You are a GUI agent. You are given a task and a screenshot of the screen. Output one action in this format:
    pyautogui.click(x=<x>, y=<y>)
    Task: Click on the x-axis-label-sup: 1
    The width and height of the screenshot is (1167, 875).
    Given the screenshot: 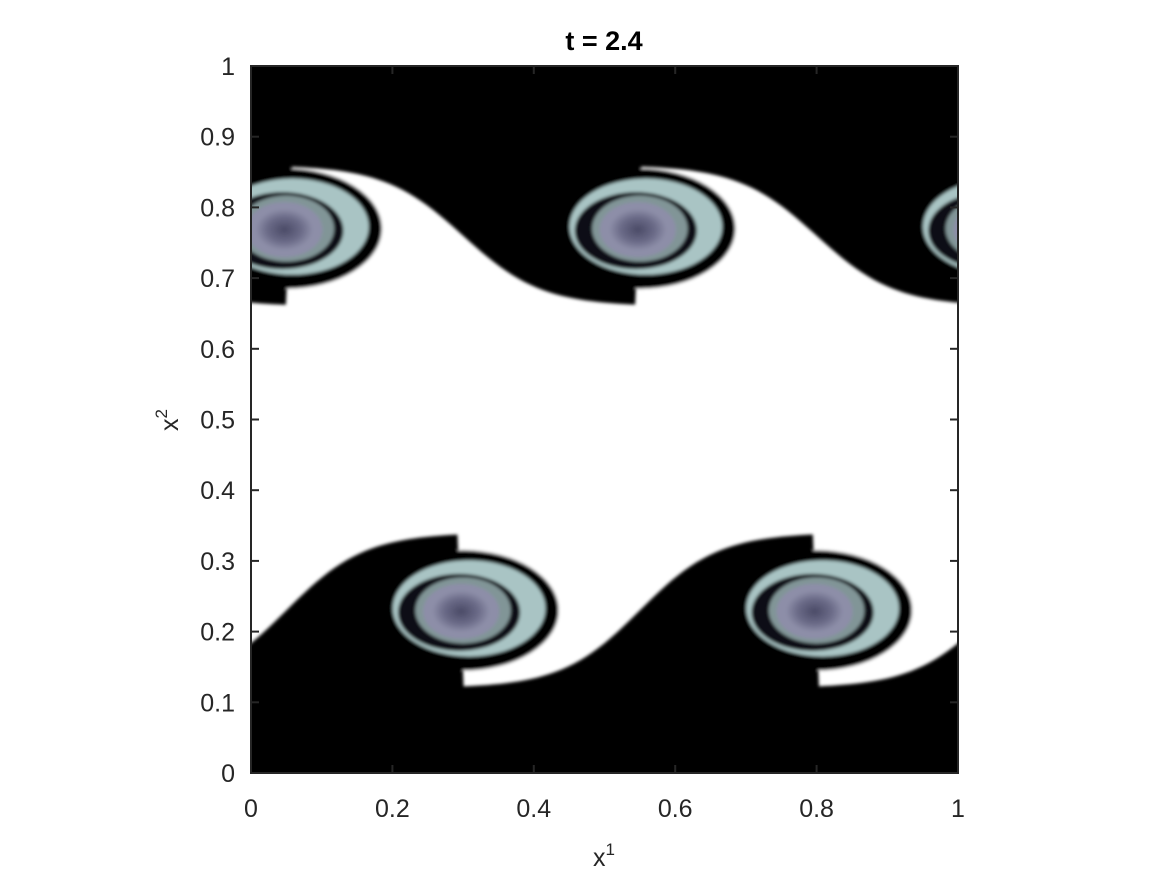 What is the action you would take?
    pyautogui.click(x=610, y=849)
    